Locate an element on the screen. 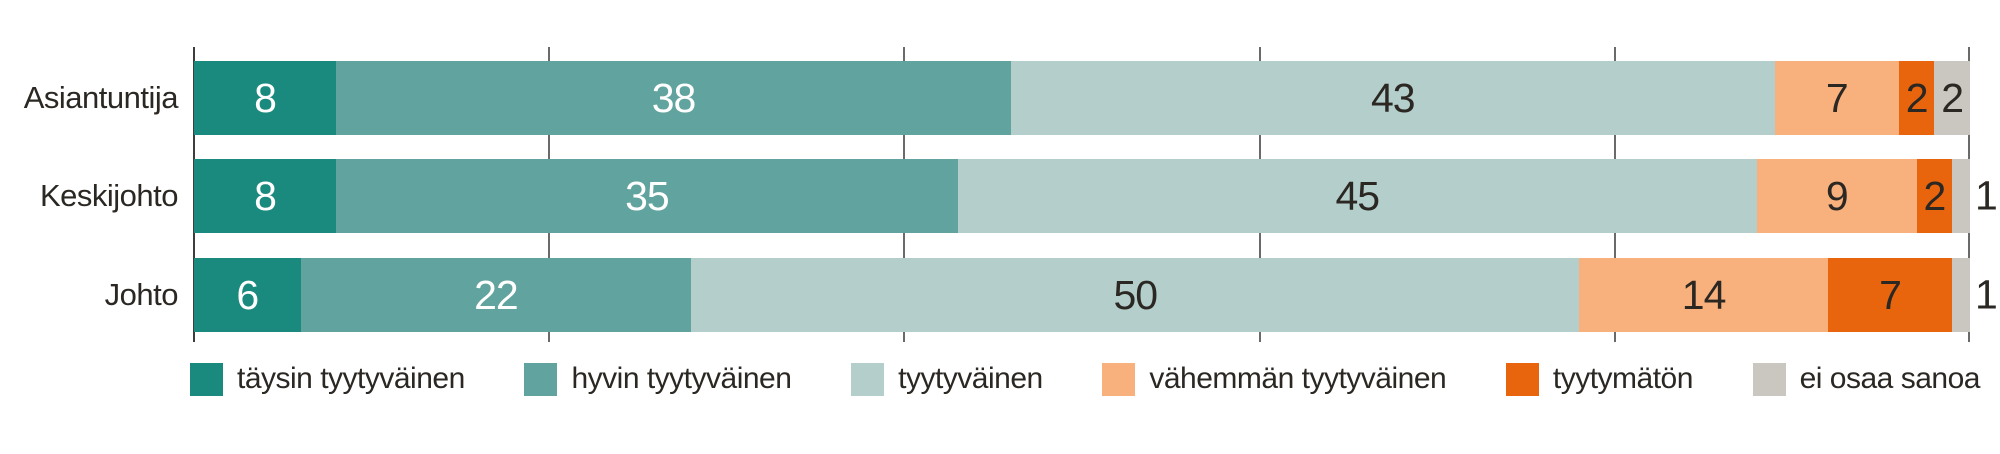 Image resolution: width=2000 pixels, height=454 pixels. segment-value: 38 is located at coordinates (674, 97).